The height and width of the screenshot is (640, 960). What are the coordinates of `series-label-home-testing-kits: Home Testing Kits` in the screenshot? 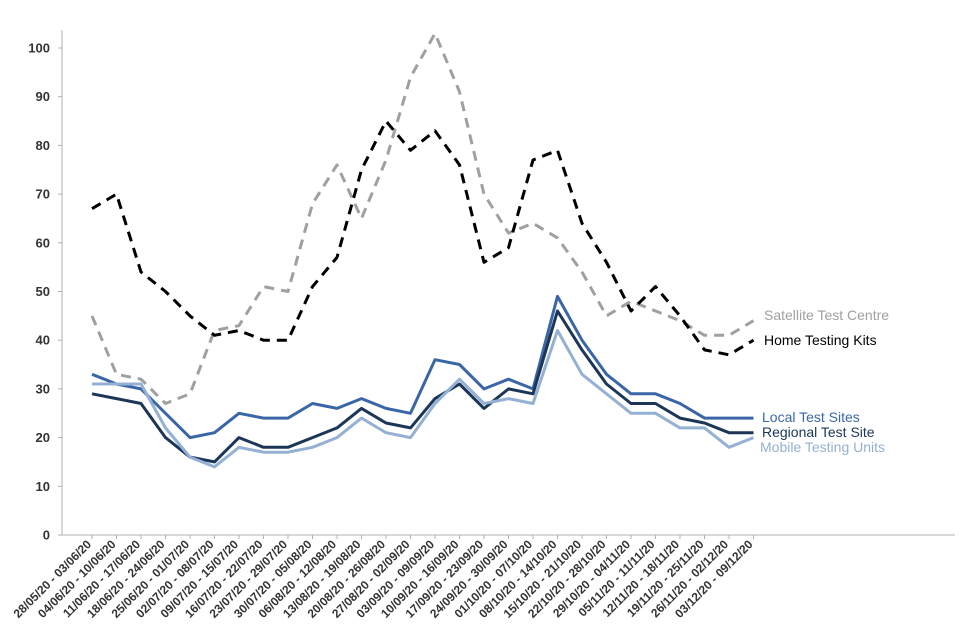 It's located at (820, 340).